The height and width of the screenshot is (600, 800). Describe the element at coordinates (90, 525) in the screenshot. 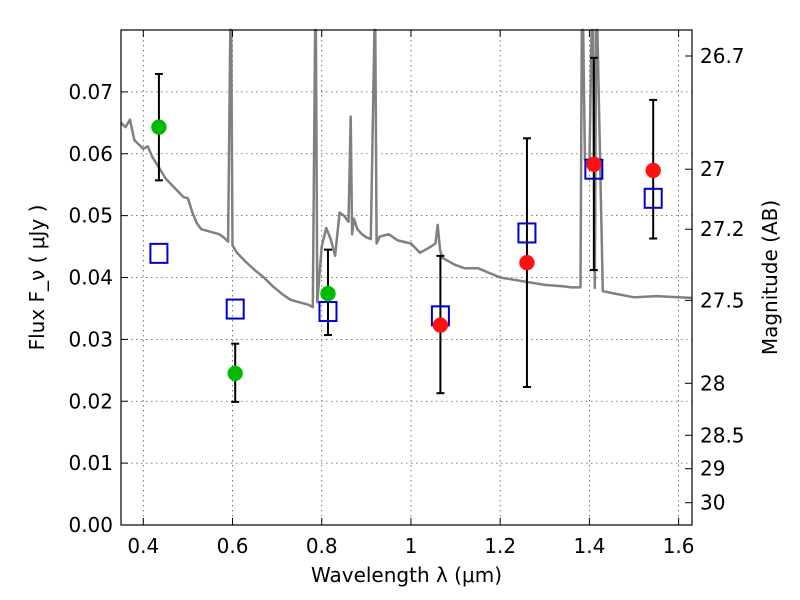

I see `y-tick-label: 0.00` at that location.